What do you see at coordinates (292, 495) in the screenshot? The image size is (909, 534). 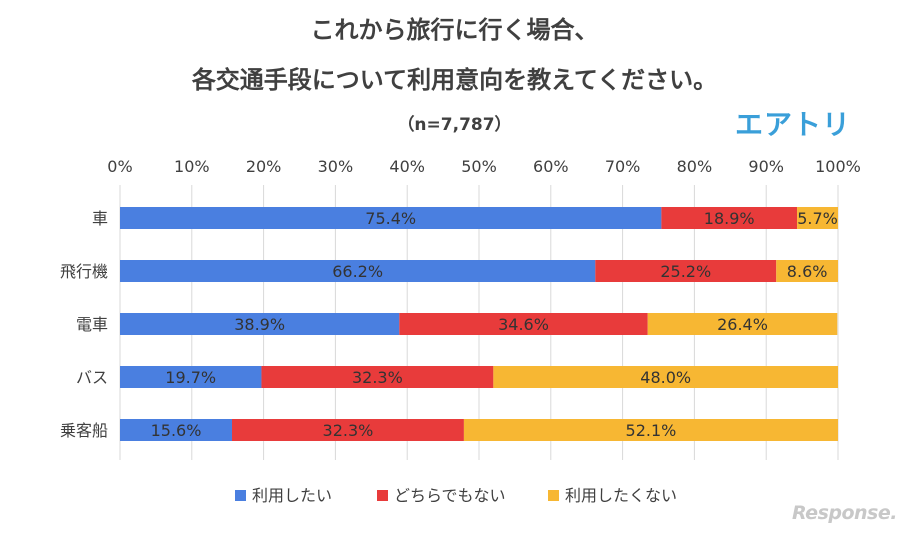 I see `legend-label: 利用したい` at bounding box center [292, 495].